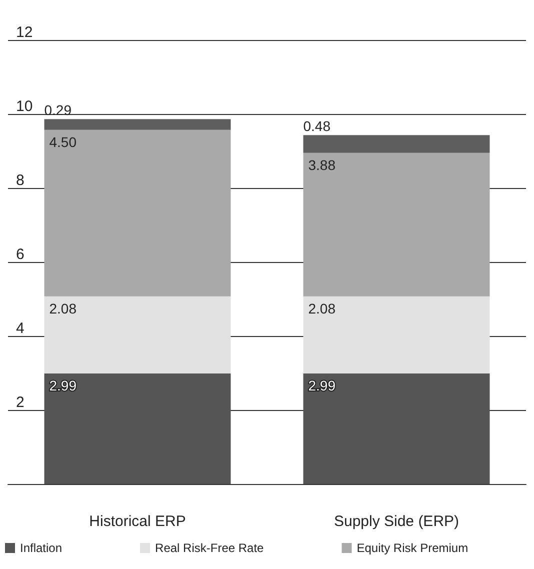 Image resolution: width=534 pixels, height=569 pixels. Describe the element at coordinates (209, 548) in the screenshot. I see `legend-label: Real Risk-Free Rate` at that location.